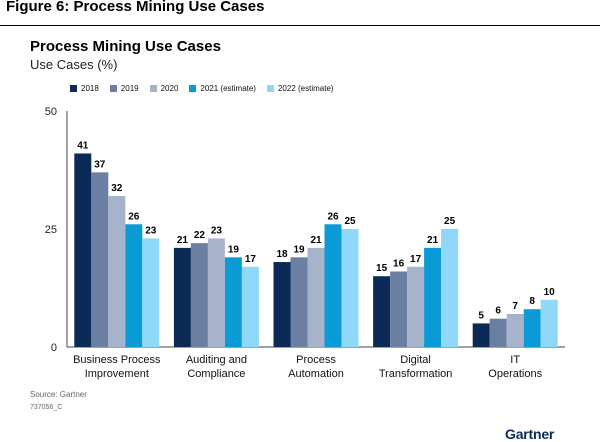 The width and height of the screenshot is (600, 442). I want to click on bar-value-label: 15, so click(382, 268).